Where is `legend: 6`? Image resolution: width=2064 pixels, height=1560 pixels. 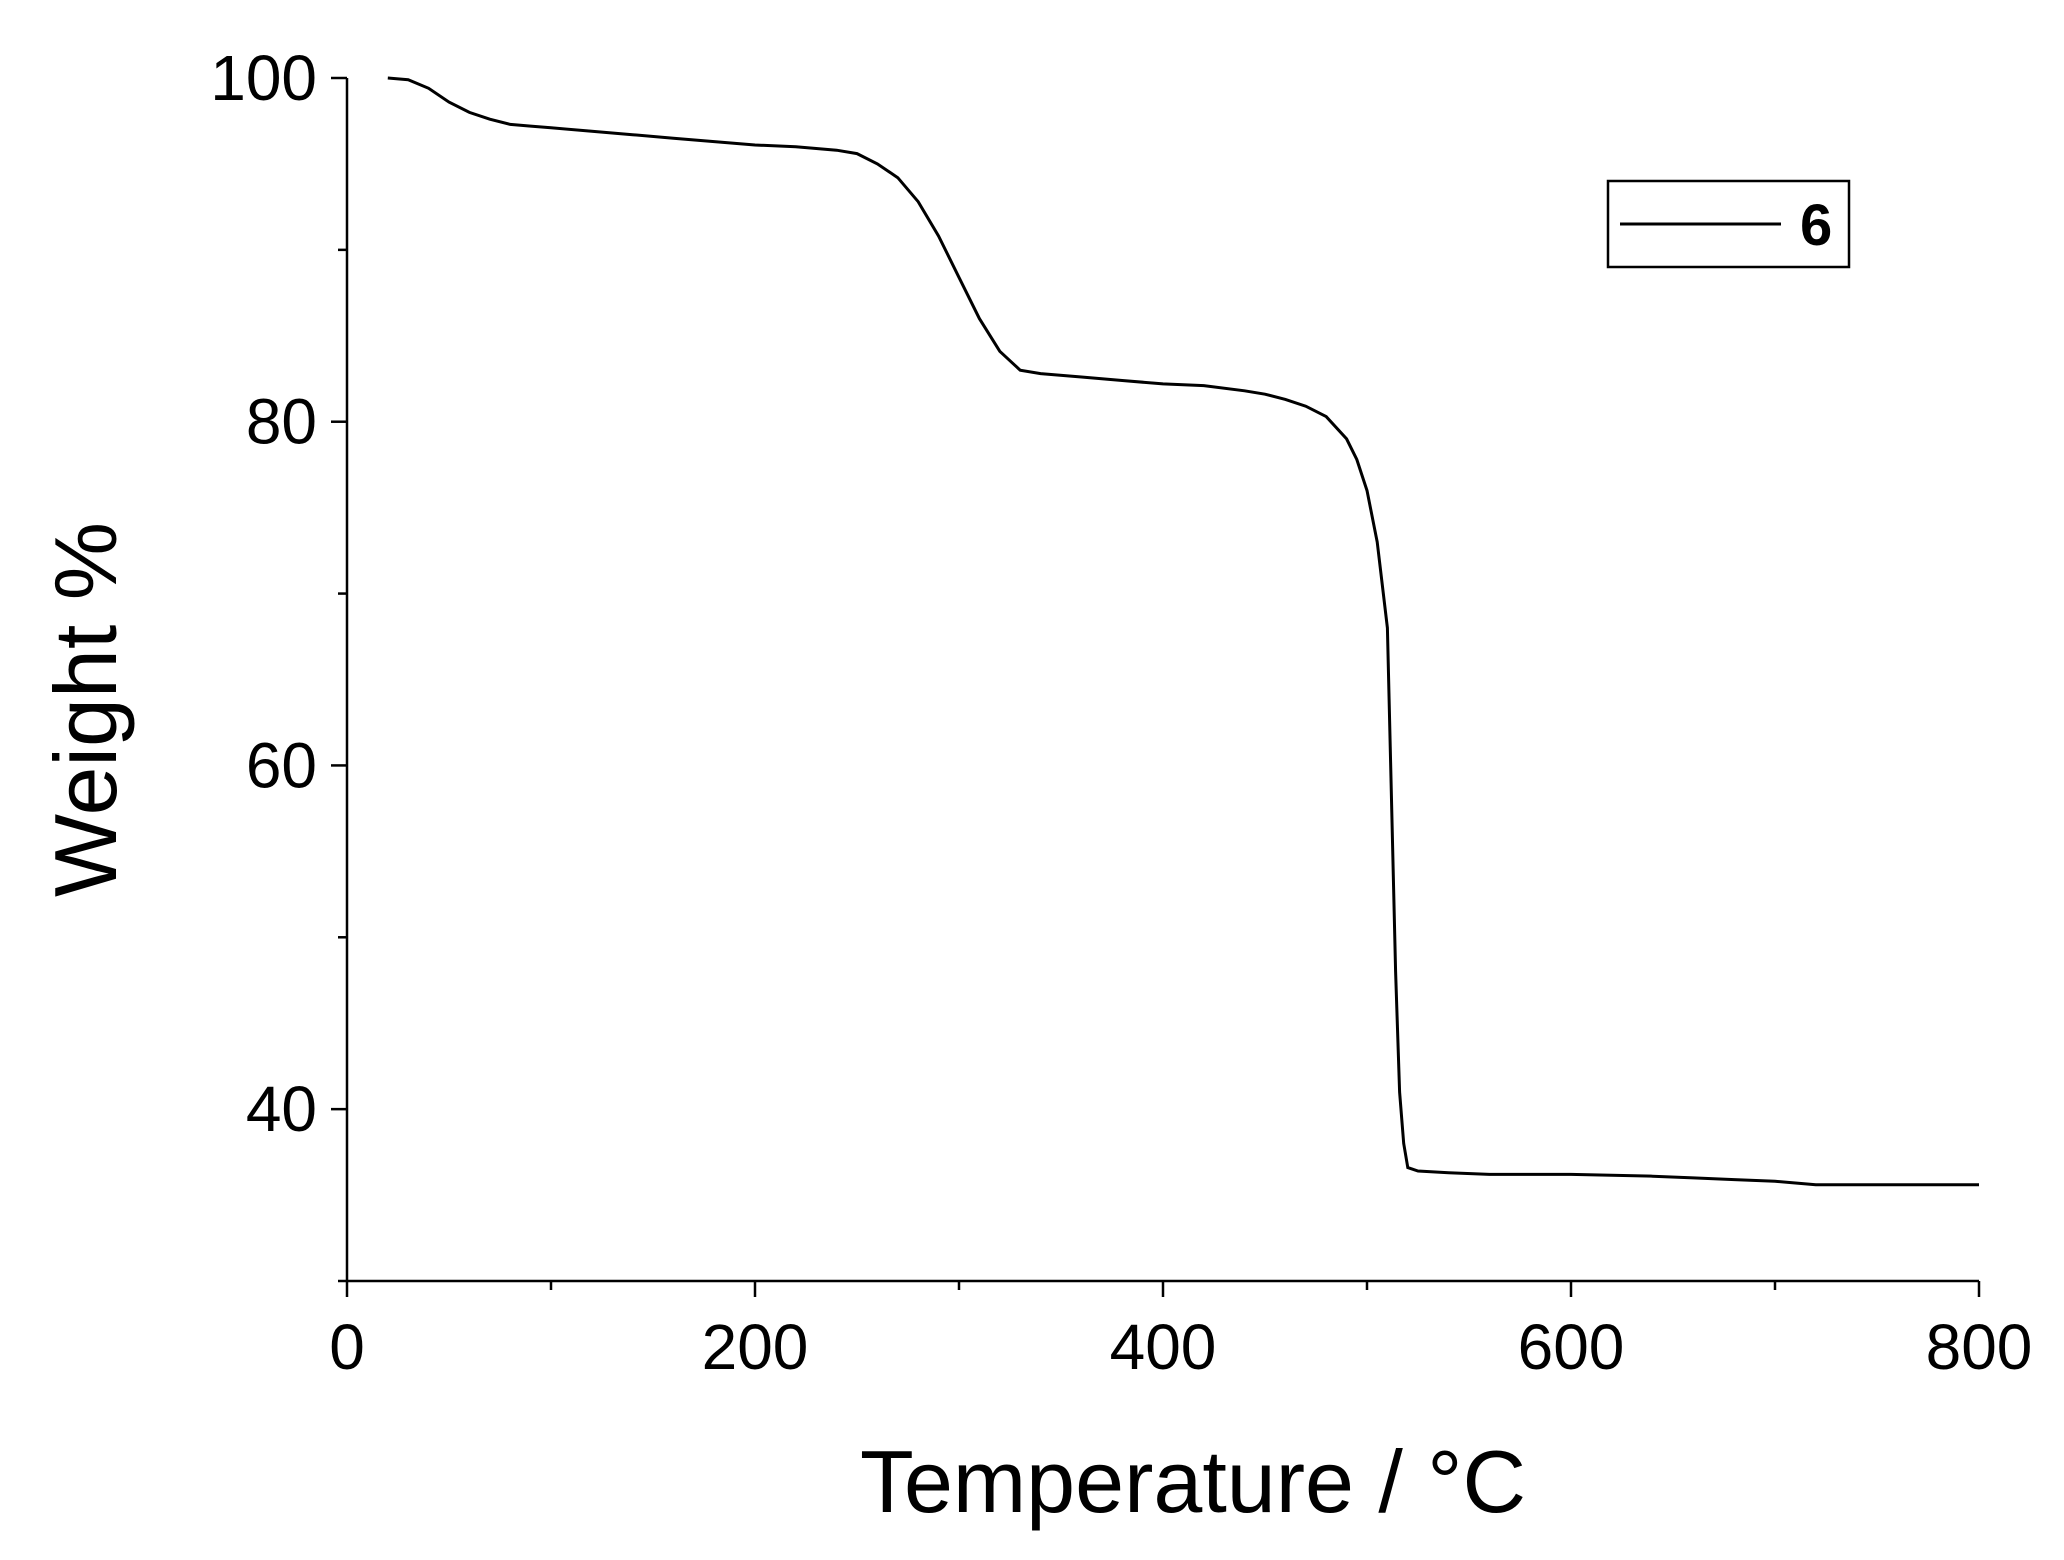
legend: 6 is located at coordinates (1728, 224).